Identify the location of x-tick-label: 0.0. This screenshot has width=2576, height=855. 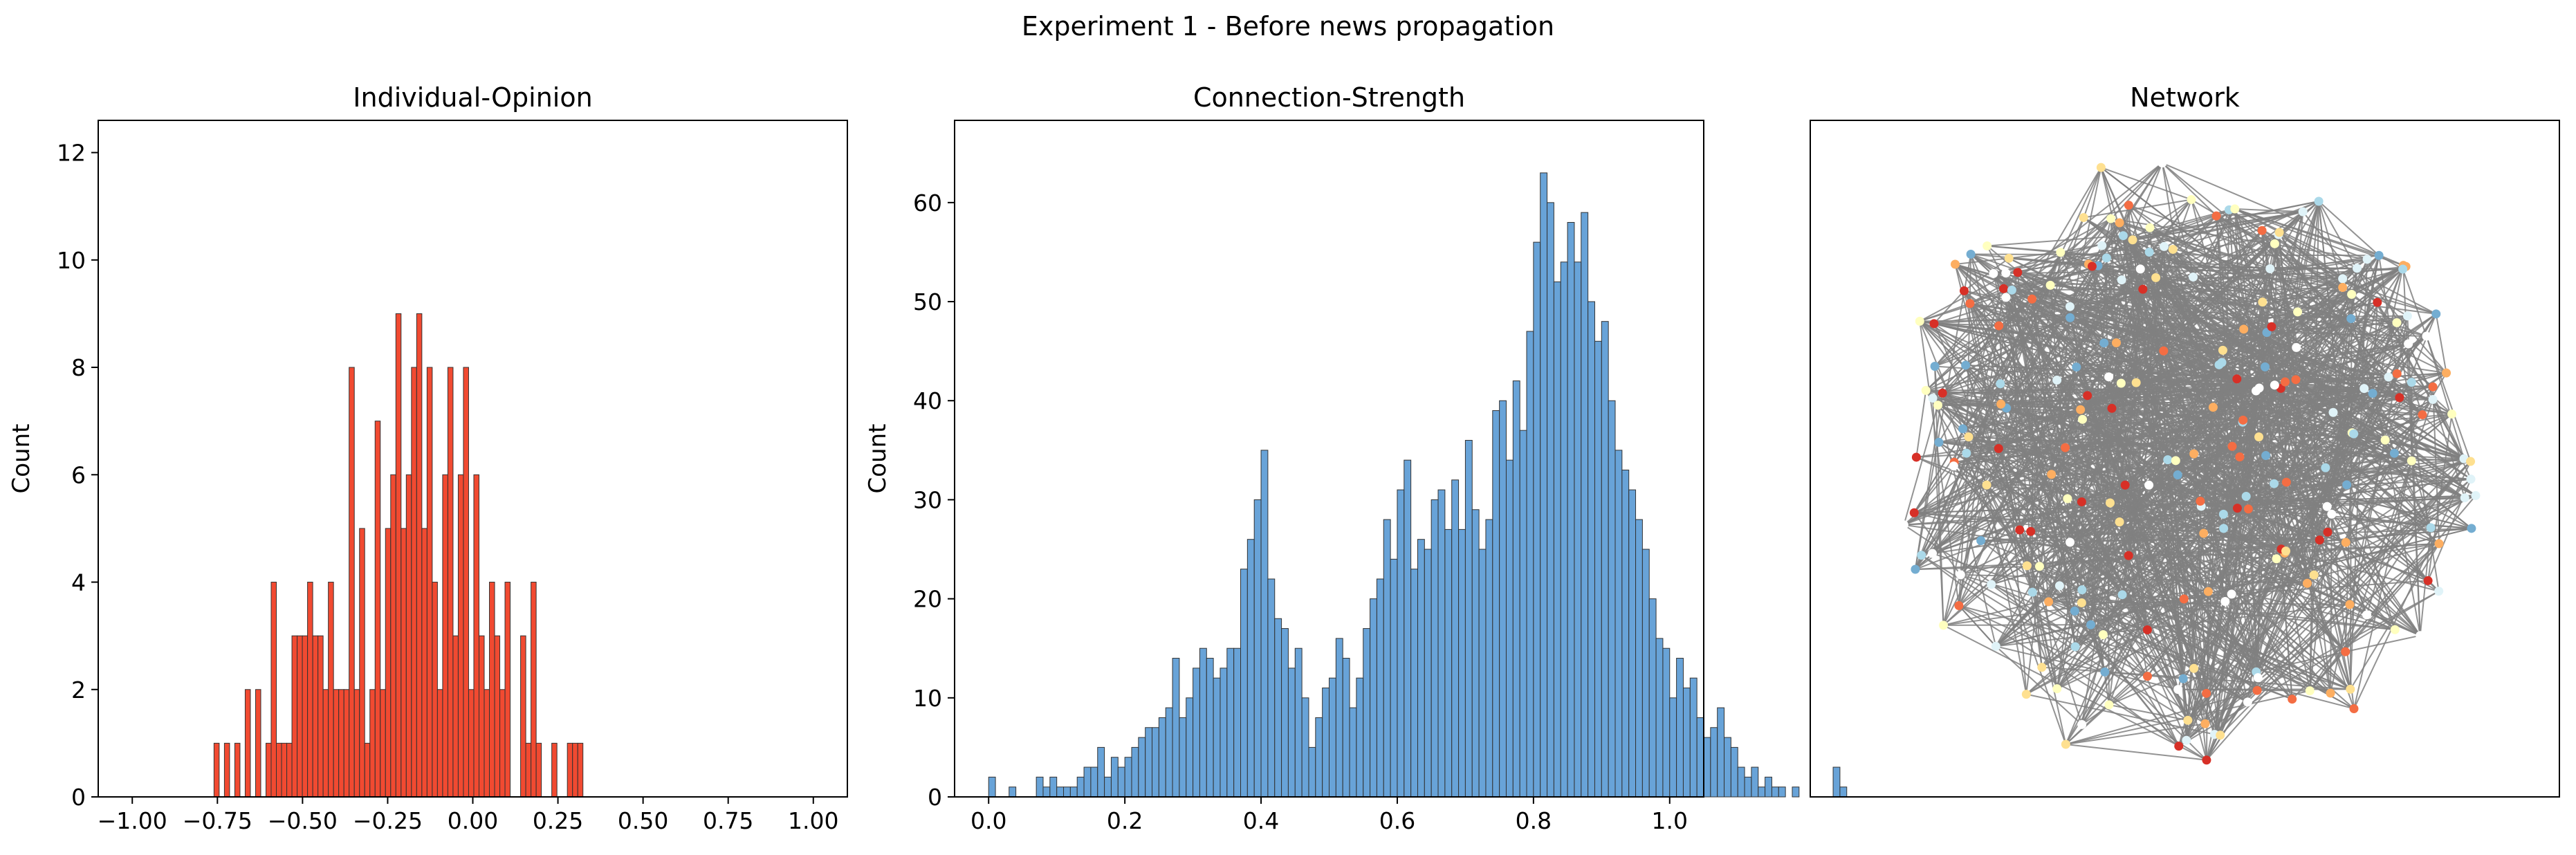
(988, 820).